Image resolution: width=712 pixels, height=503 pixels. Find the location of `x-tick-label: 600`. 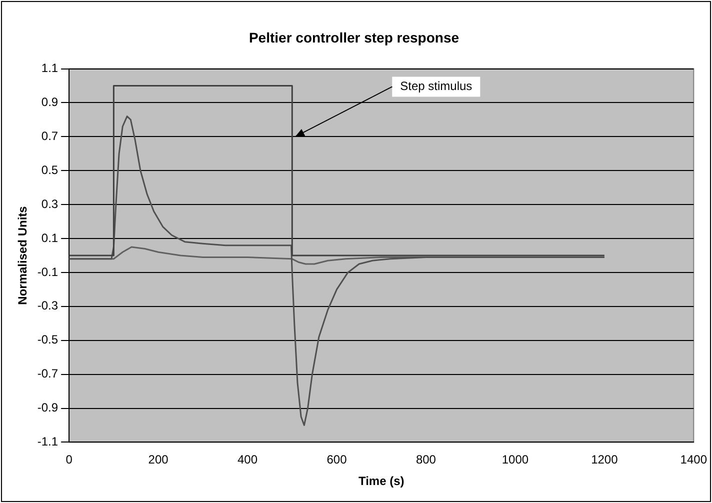

x-tick-label: 600 is located at coordinates (337, 459).